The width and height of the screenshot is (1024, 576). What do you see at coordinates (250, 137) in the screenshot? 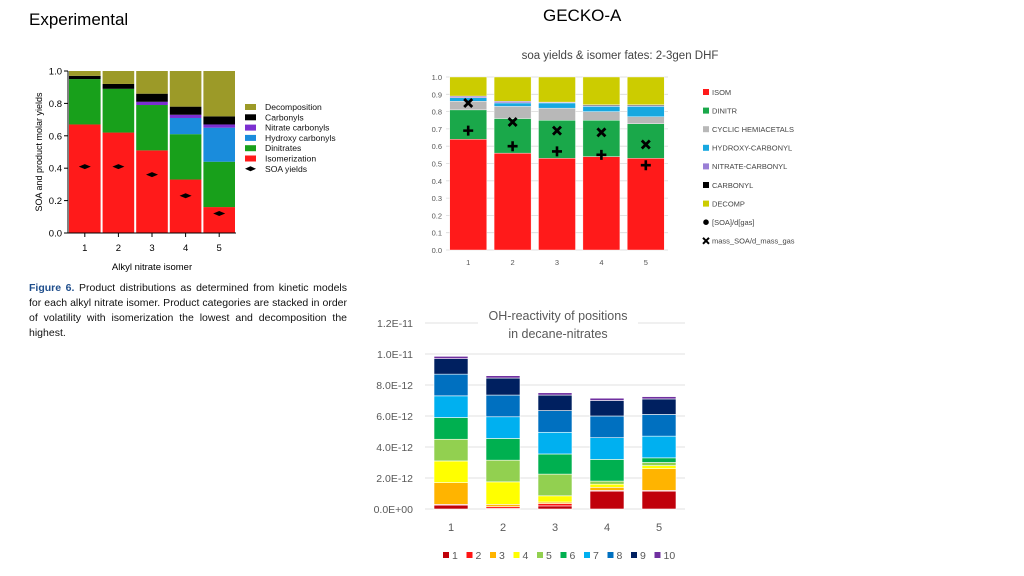
I see `legend-swatch-hydroxy-carbonyls` at bounding box center [250, 137].